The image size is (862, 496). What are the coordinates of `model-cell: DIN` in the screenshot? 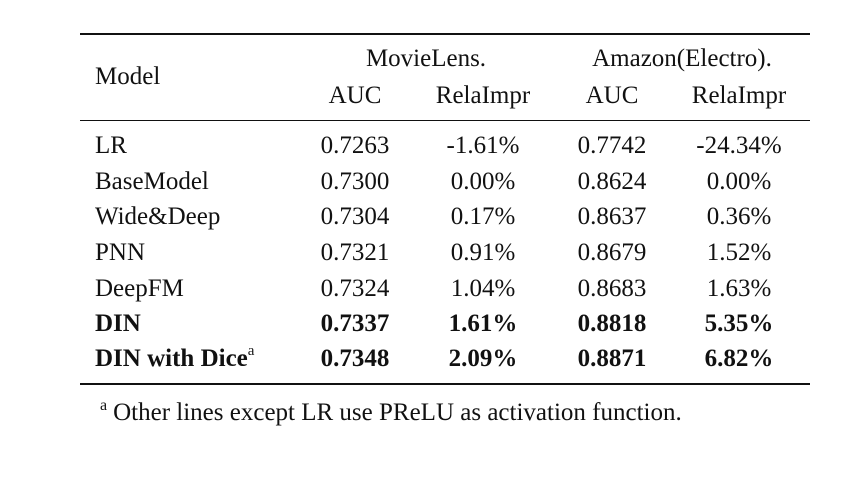 It's located at (118, 323).